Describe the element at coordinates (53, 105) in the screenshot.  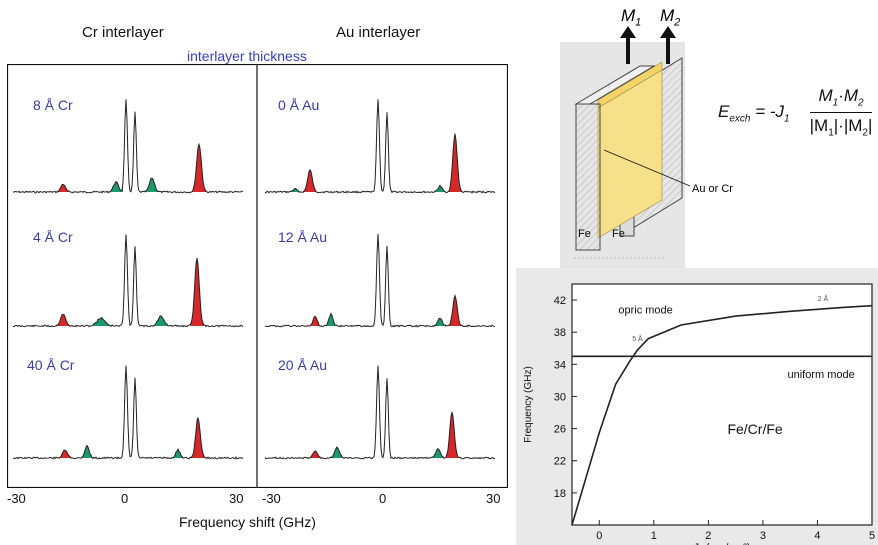
I see `panel-label-cr-8: 8 Å Cr` at that location.